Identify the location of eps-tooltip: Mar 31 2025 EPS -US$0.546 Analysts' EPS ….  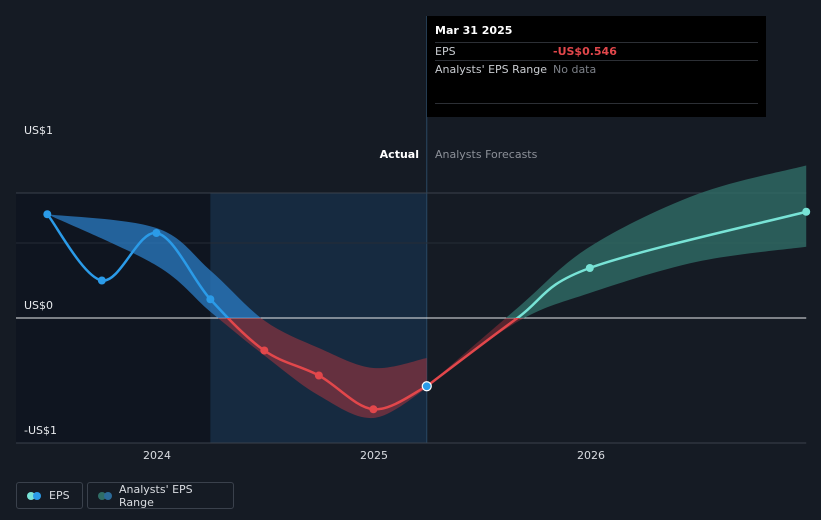
(596, 66).